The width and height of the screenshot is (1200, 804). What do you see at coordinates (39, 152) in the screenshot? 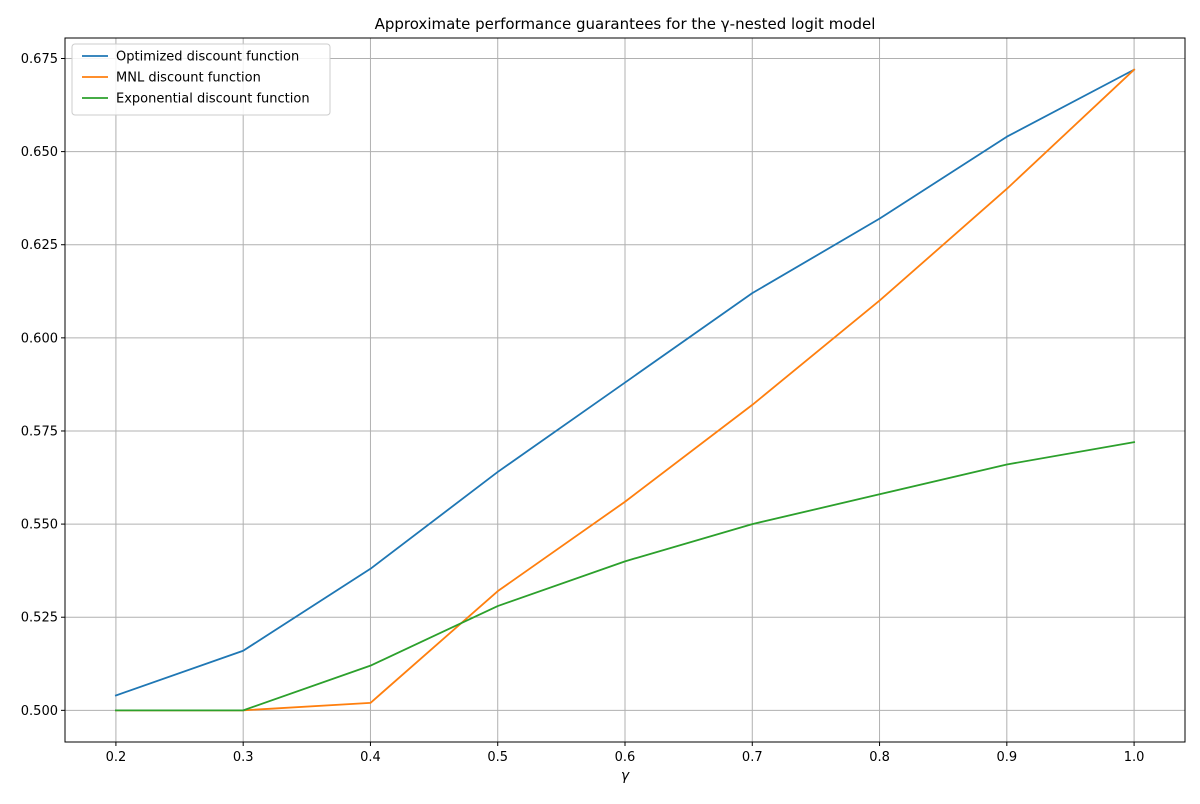
I see `y-tick-label: 0.650` at bounding box center [39, 152].